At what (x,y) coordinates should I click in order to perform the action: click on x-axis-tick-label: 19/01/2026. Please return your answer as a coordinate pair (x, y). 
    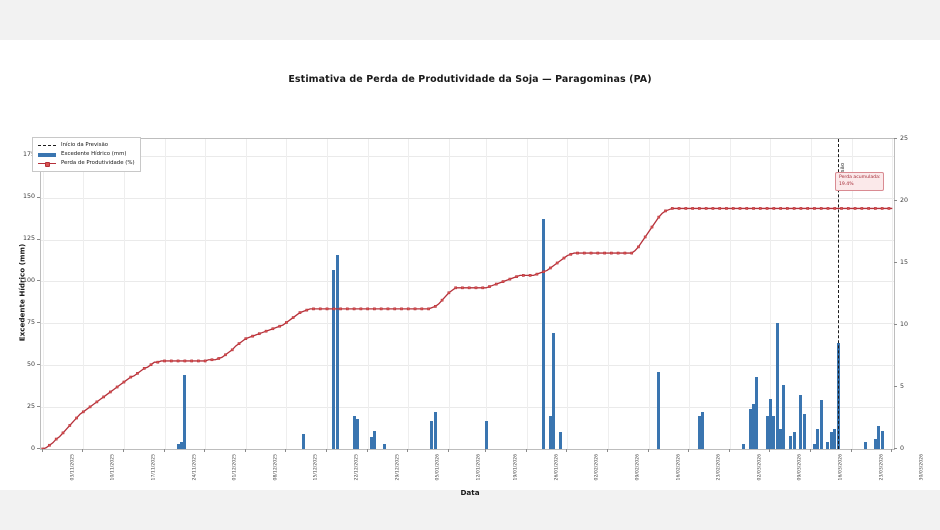
    Looking at the image, I should click on (516, 467).